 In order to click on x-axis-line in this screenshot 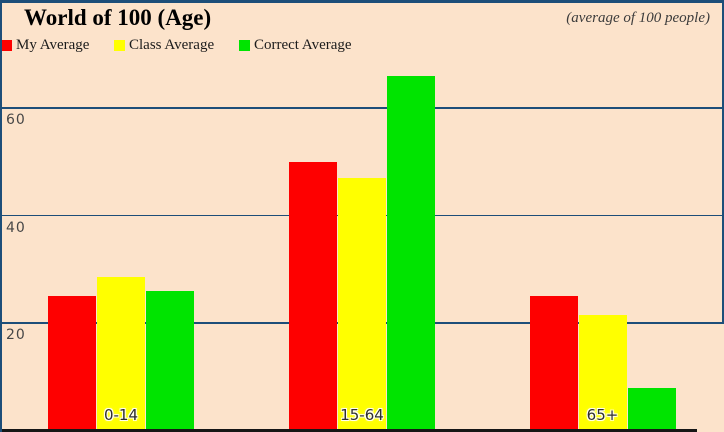, I will do `click(348, 430)`.